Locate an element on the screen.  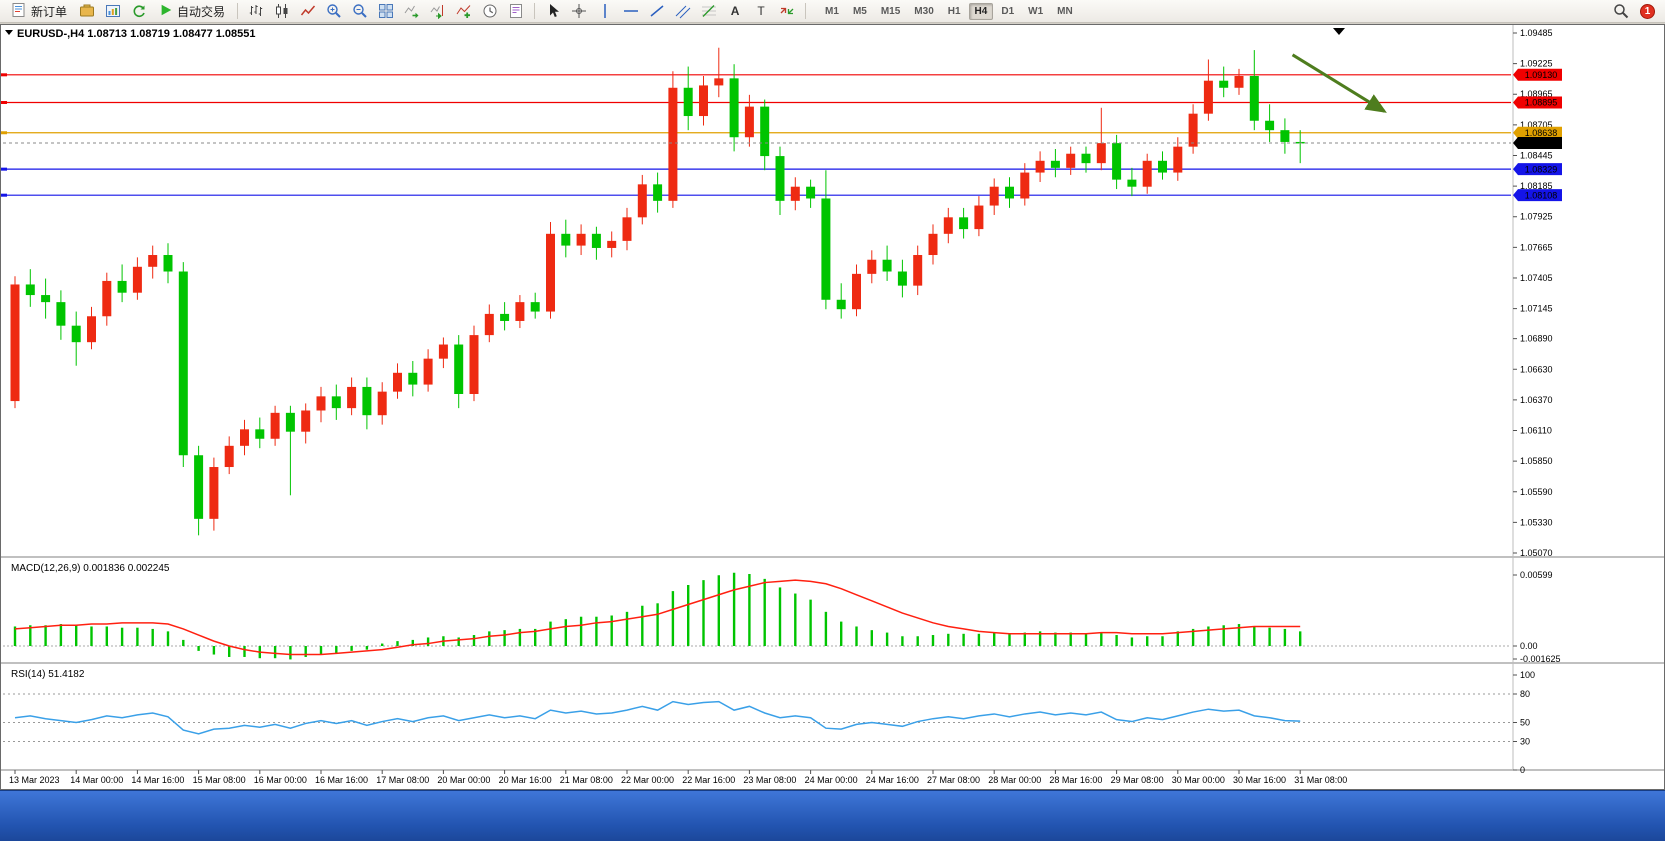
timeframe-button-M1: M1 is located at coordinates (832, 11).